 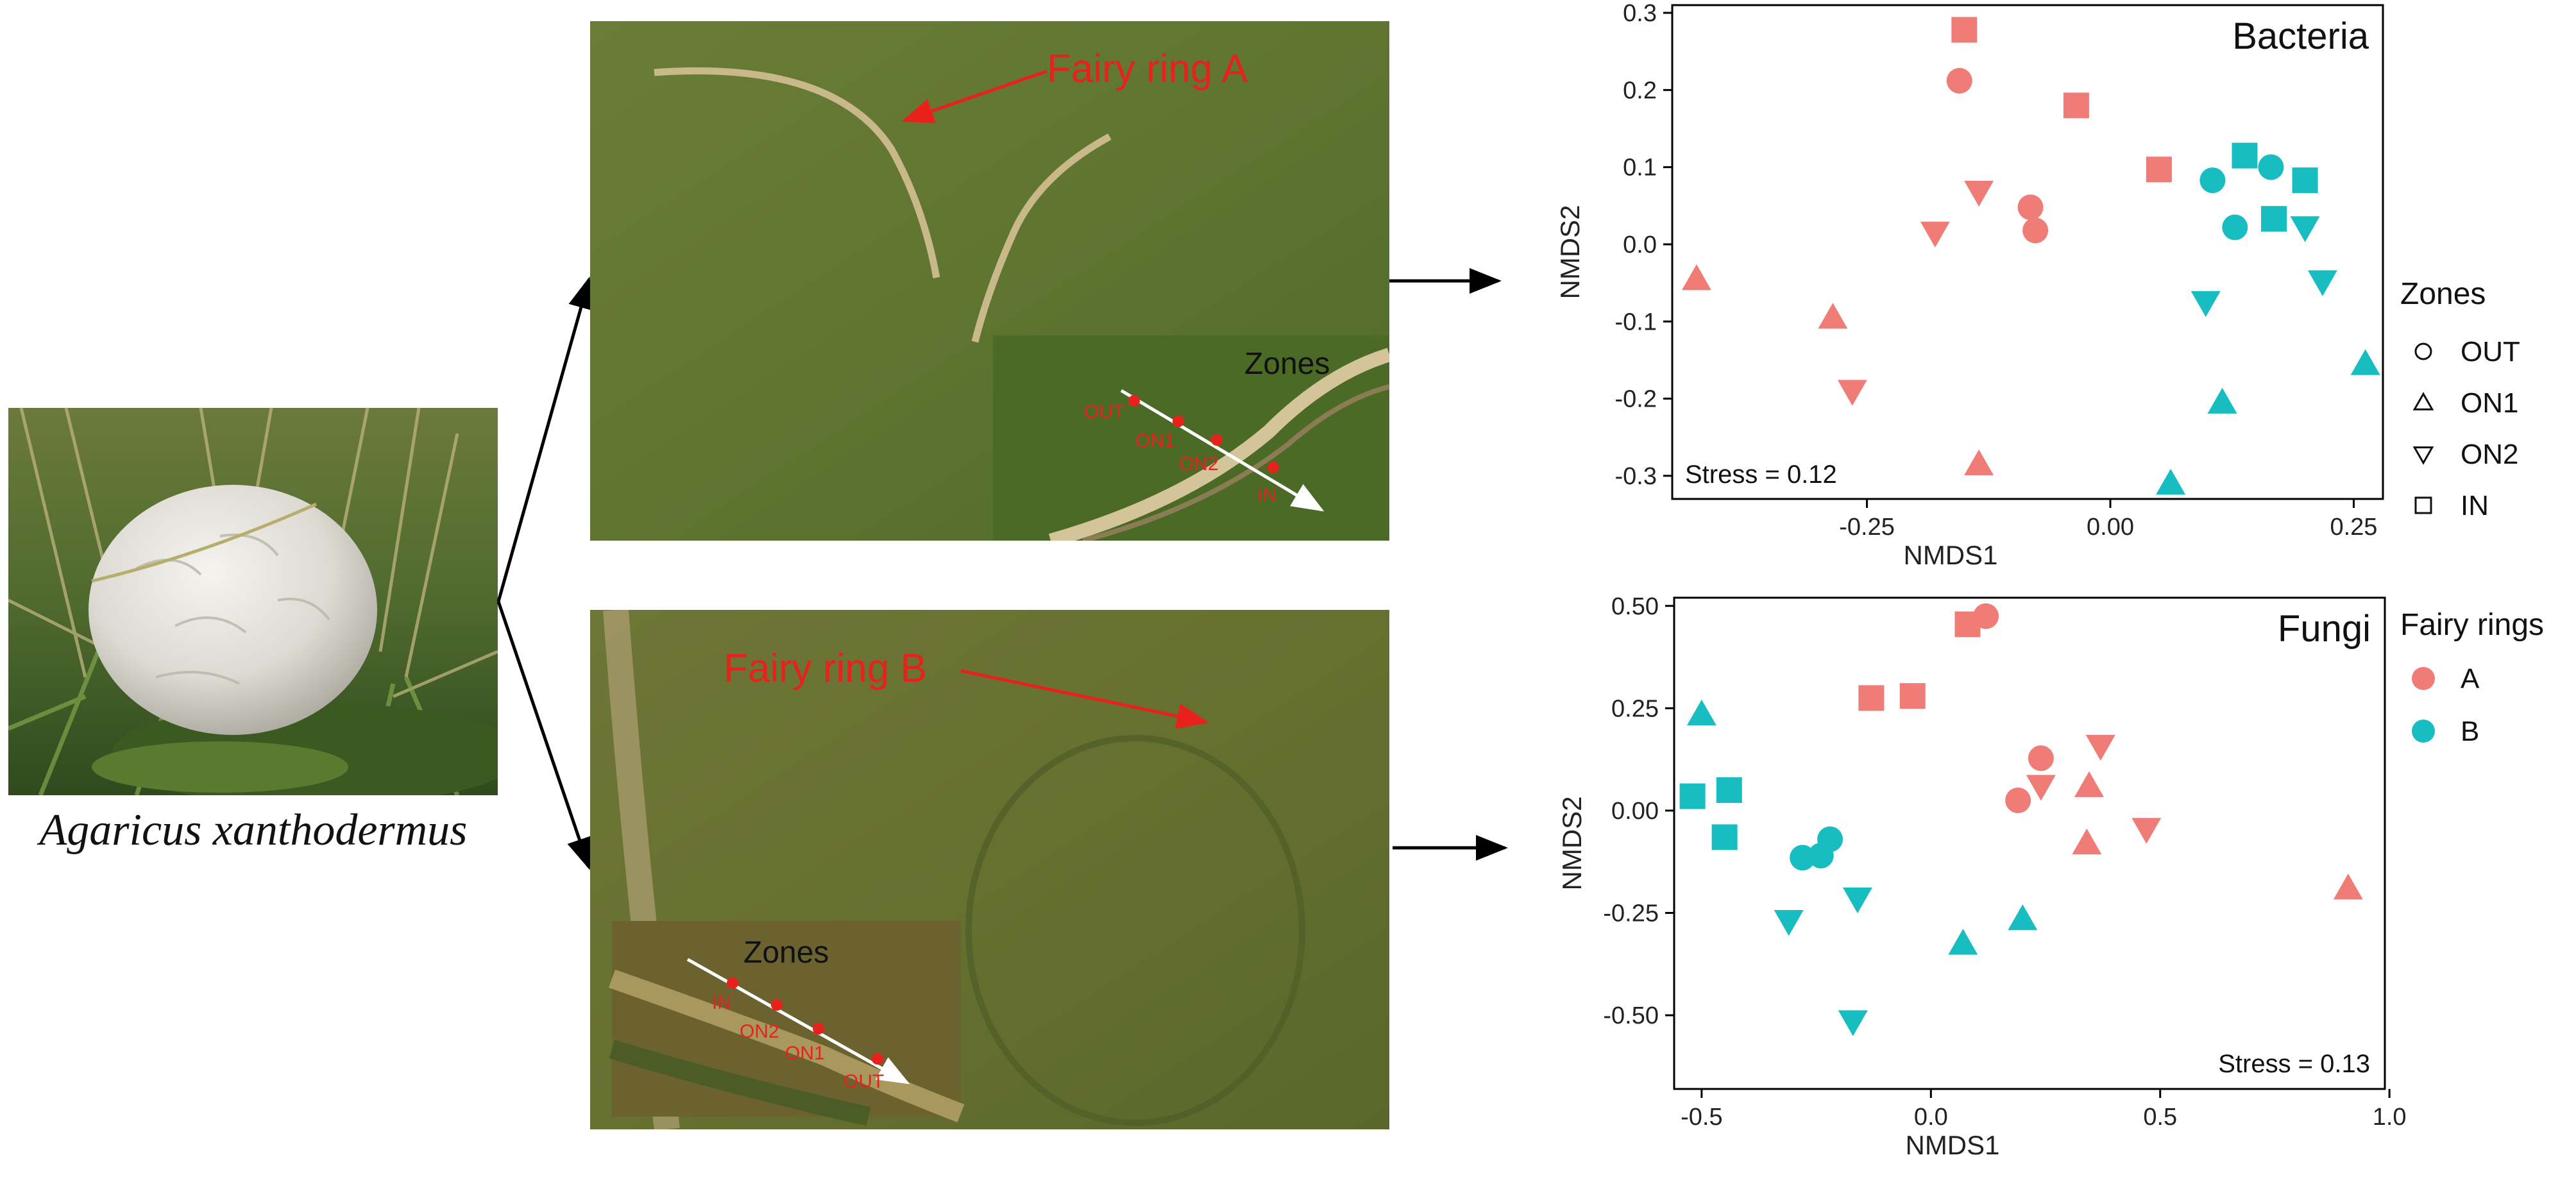 I want to click on fairy-ring-b-photo: Fairy ring B Zones IN ON2 ON1 OUT, so click(x=989, y=869).